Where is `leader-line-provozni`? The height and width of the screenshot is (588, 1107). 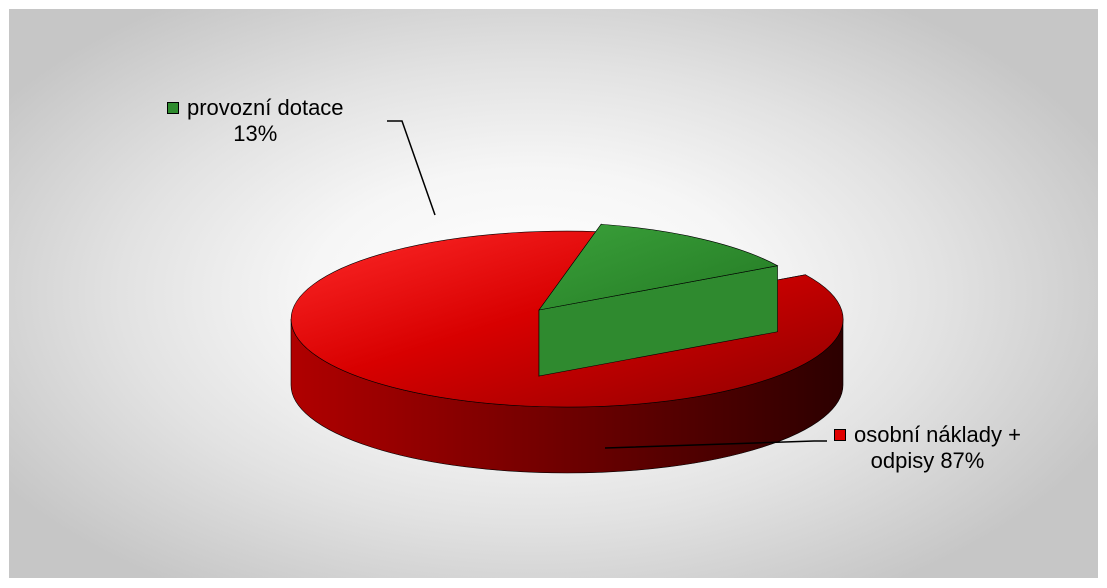 leader-line-provozni is located at coordinates (411, 168).